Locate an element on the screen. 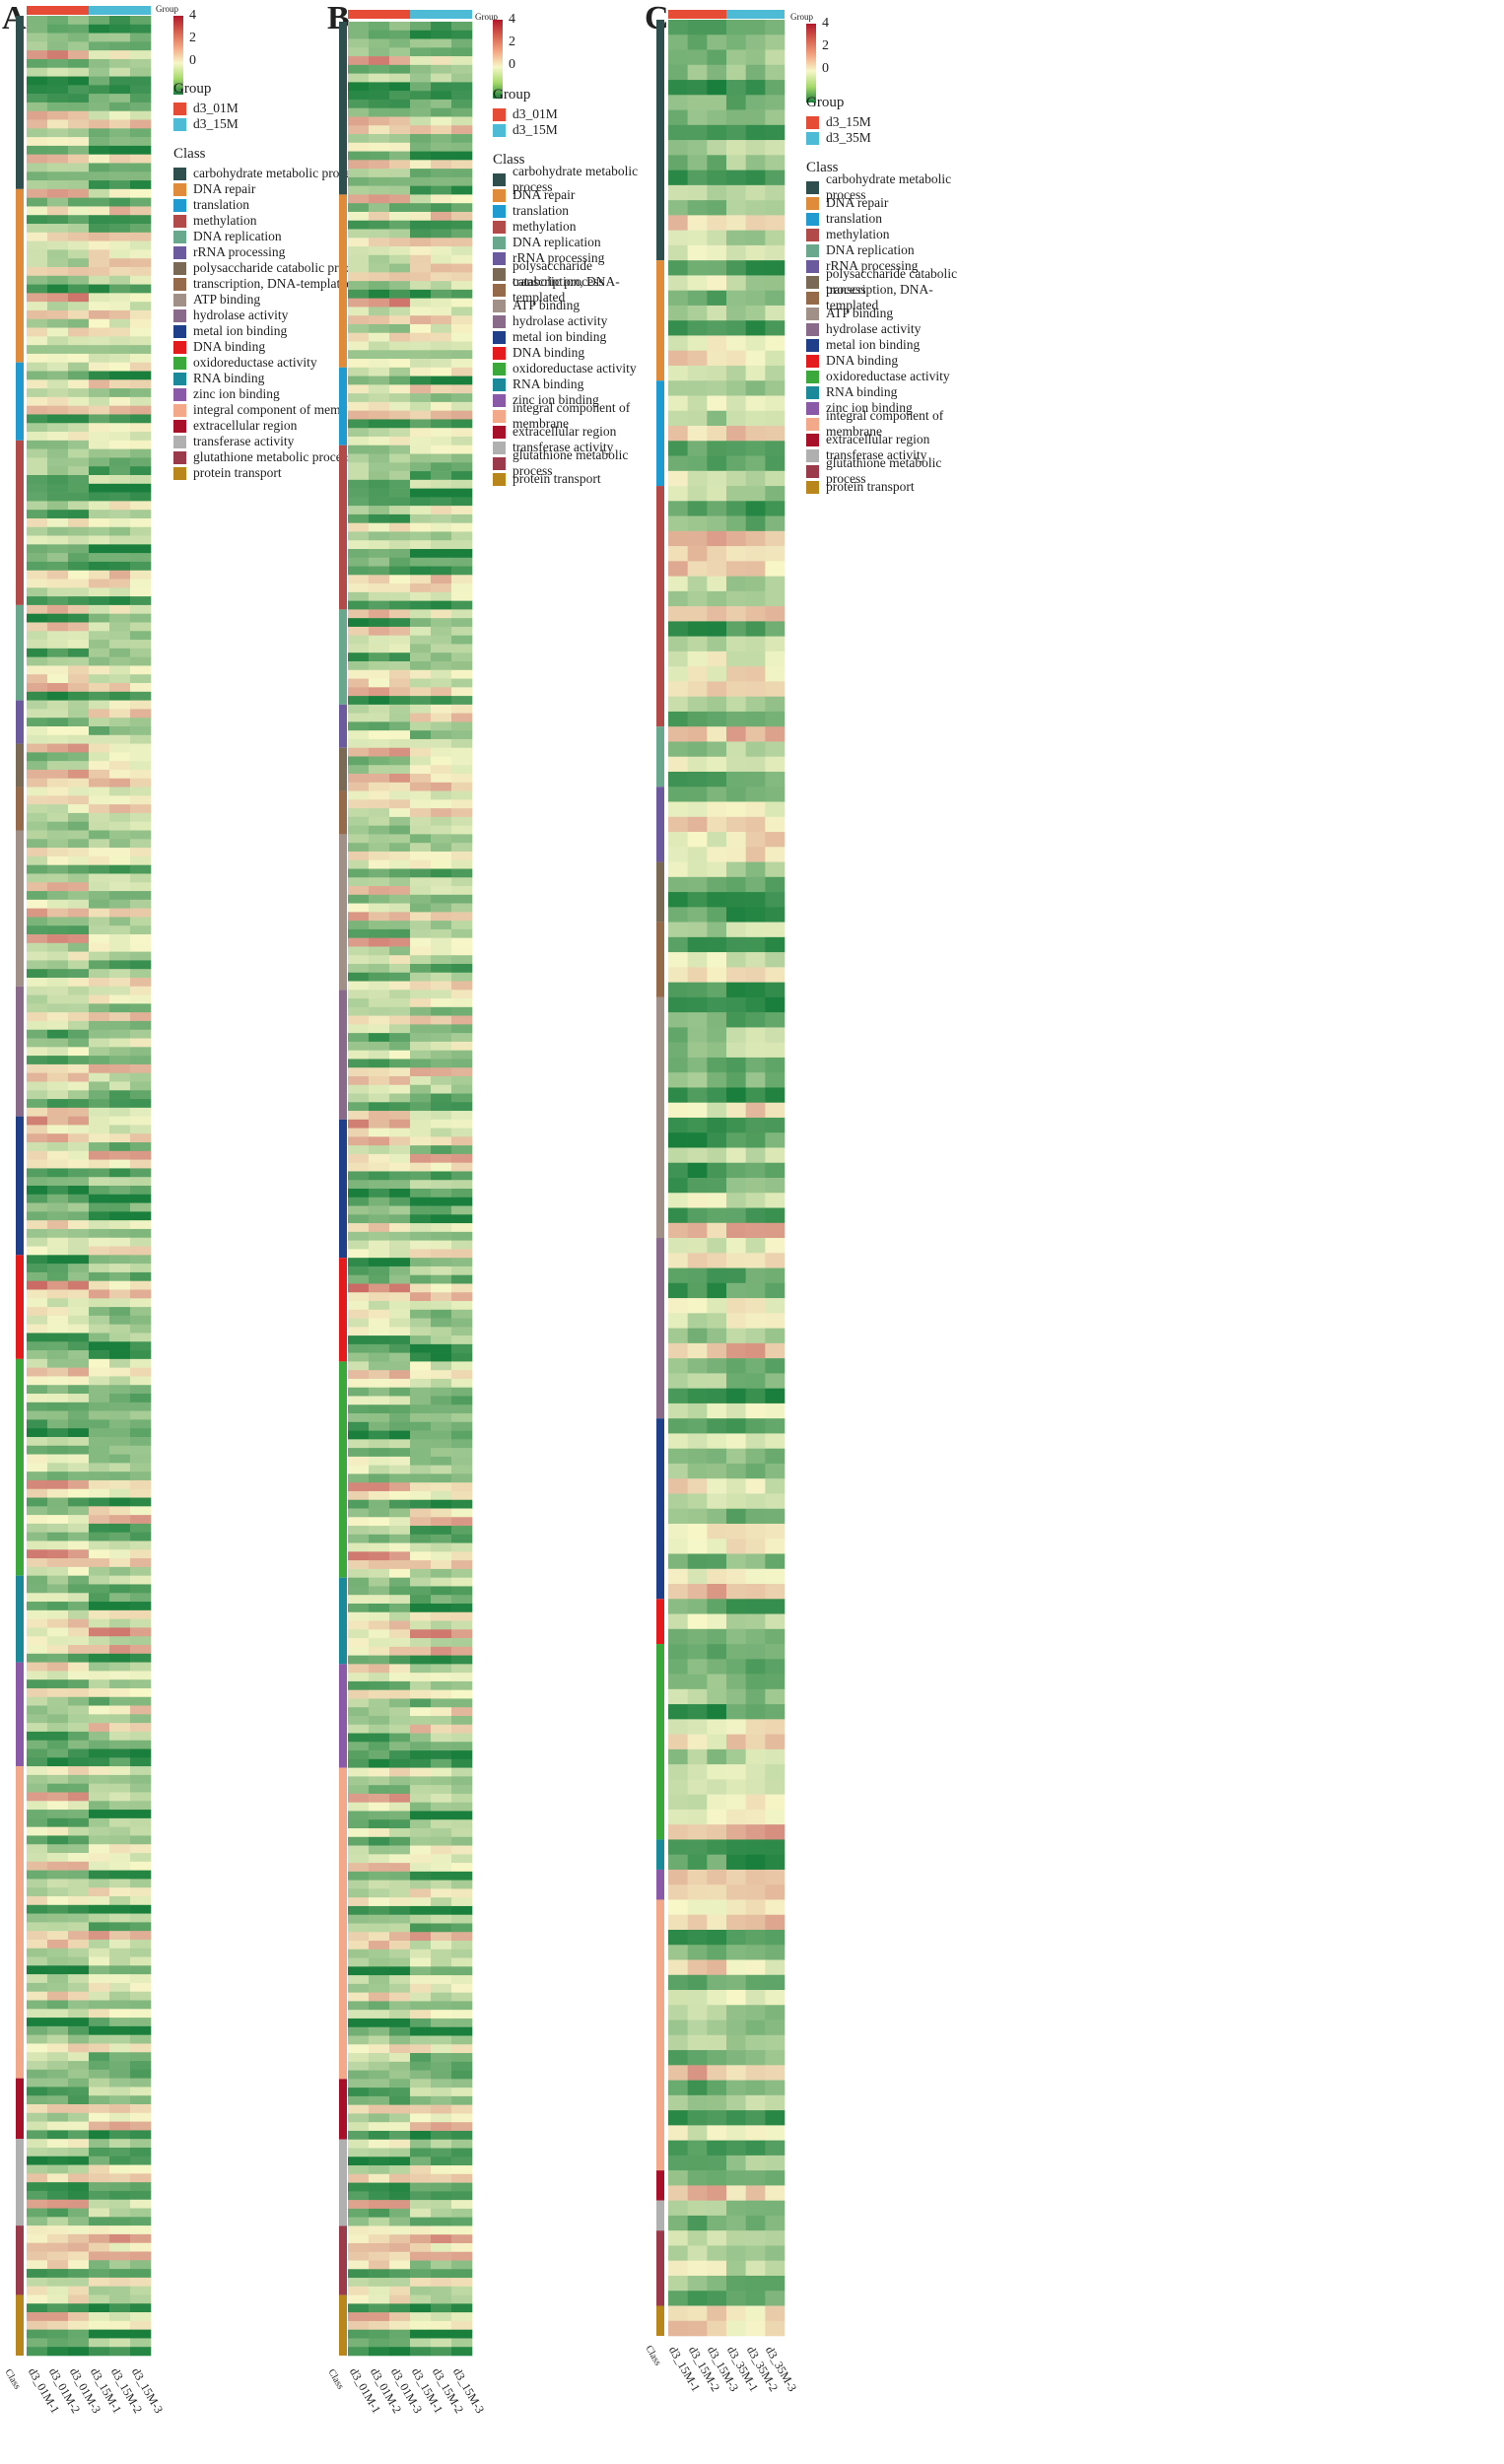 This screenshot has width=1504, height=2464. legend-class-label: methylation is located at coordinates (545, 226).